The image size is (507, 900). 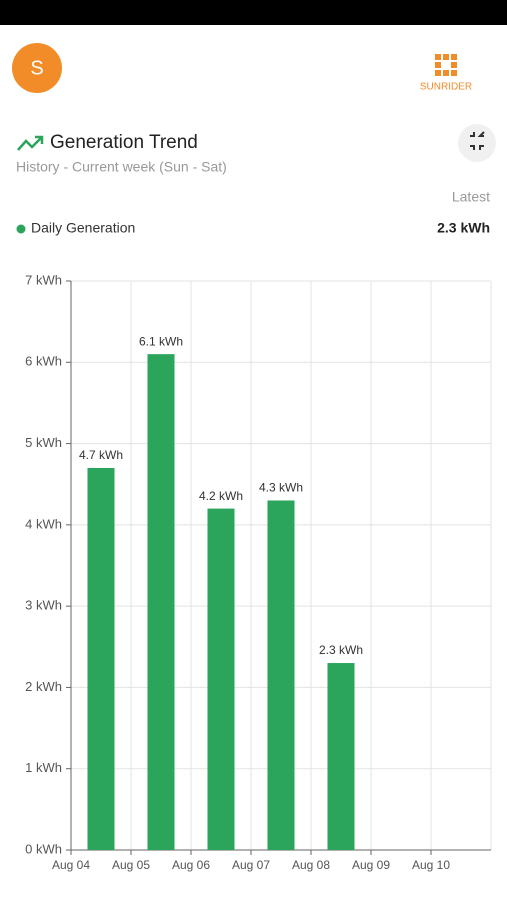 What do you see at coordinates (43, 442) in the screenshot?
I see `y-tick-label: 5 kWh` at bounding box center [43, 442].